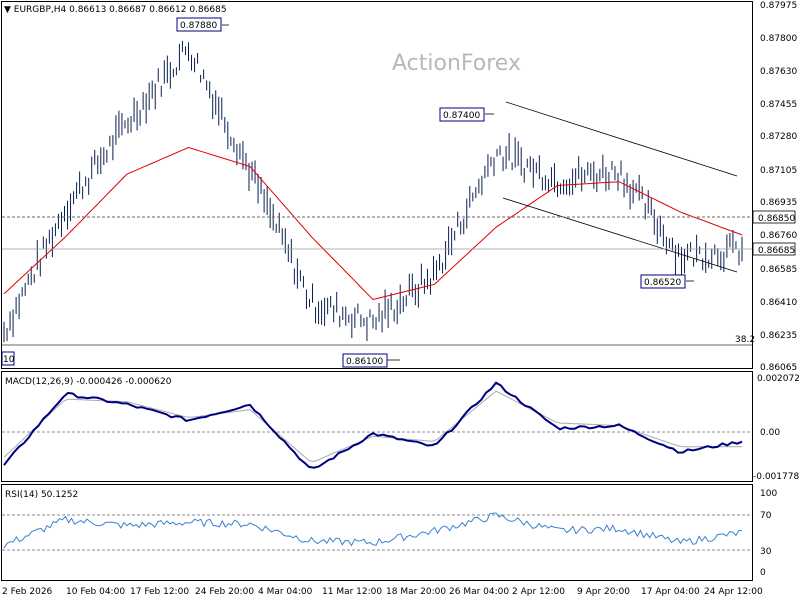 Image resolution: width=800 pixels, height=600 pixels. I want to click on channel-upper-line, so click(621, 139).